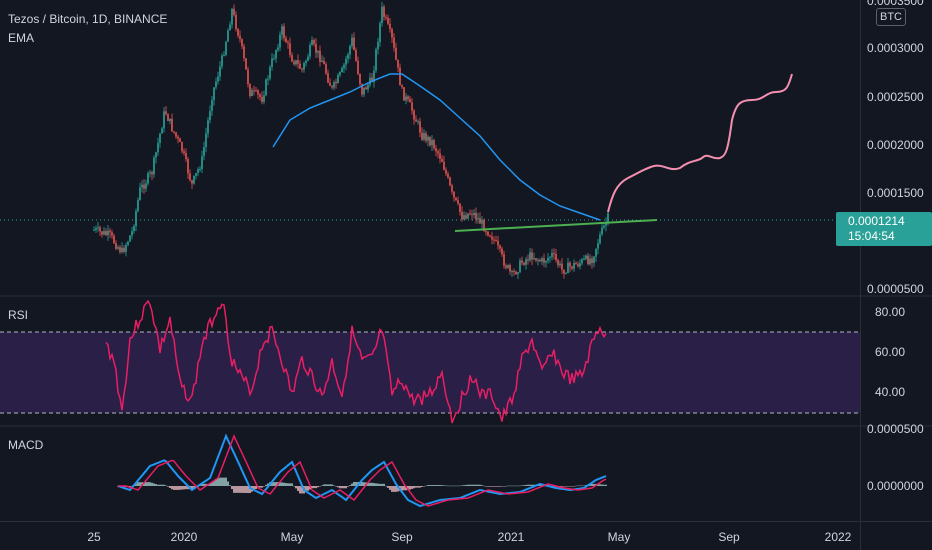  What do you see at coordinates (895, 145) in the screenshot?
I see `price-tick: 0.0002000` at bounding box center [895, 145].